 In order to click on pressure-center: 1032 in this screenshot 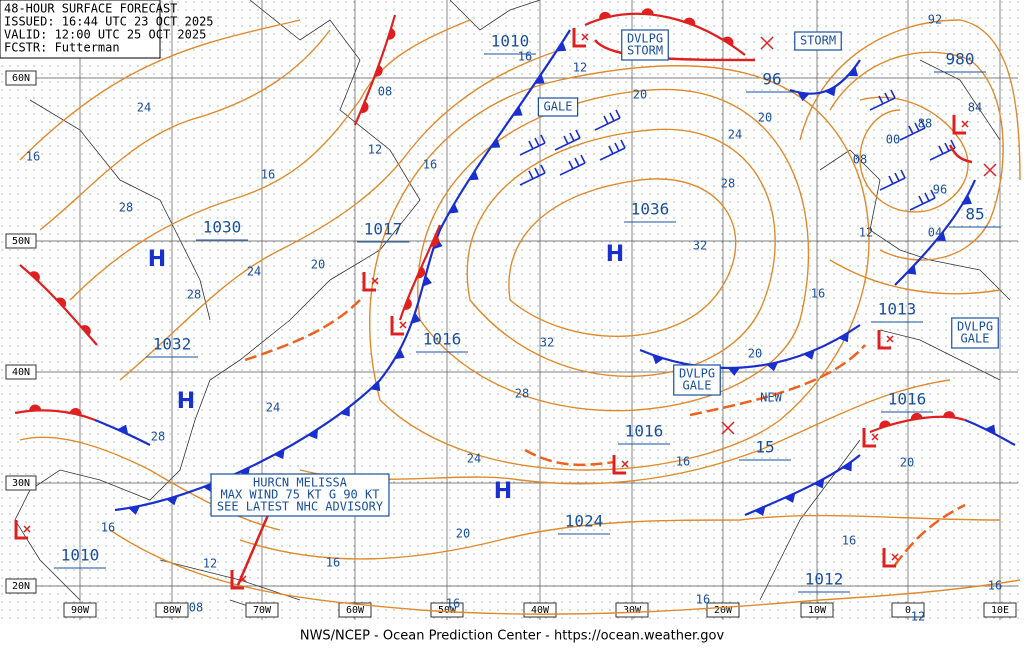, I will do `click(172, 344)`.